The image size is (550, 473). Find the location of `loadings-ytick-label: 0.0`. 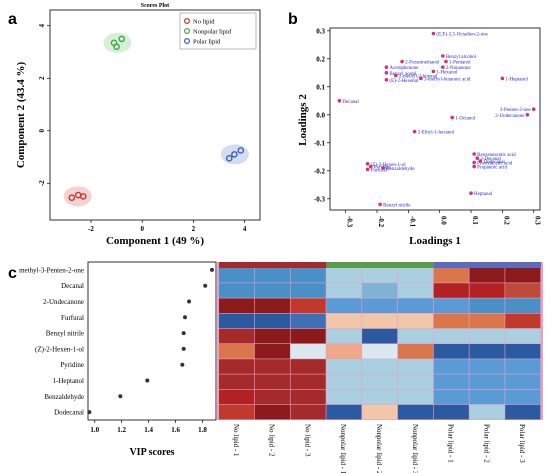

loadings-ytick-label: 0.0 is located at coordinates (320, 115).